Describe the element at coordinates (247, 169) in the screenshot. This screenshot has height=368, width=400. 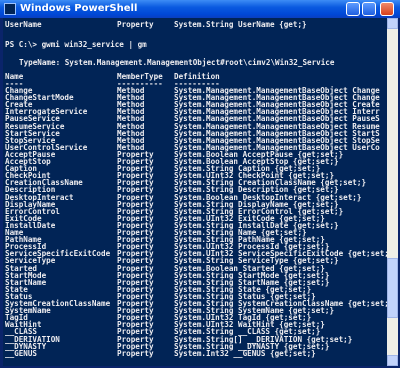
I see `member-definition: System.String Caption {get;set;}` at that location.